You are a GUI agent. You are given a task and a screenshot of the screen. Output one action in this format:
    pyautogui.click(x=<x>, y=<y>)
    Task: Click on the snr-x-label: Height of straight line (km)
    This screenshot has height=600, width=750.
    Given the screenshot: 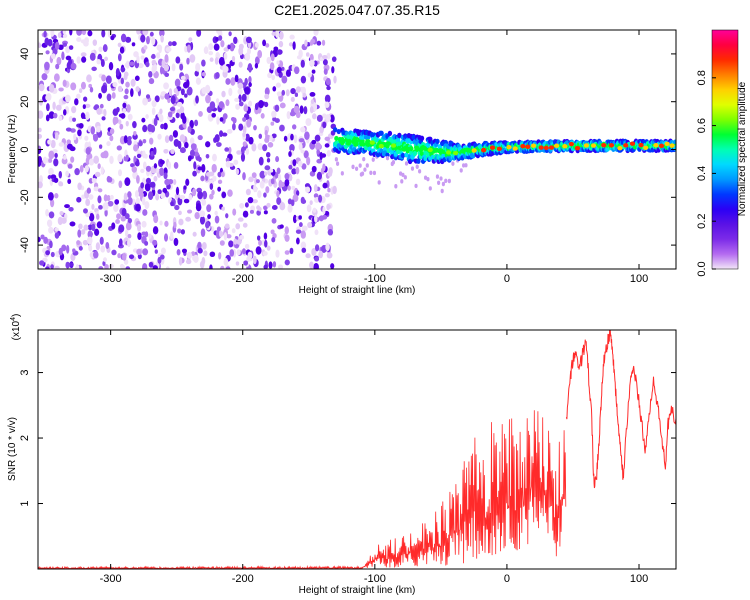 What is the action you would take?
    pyautogui.click(x=357, y=590)
    